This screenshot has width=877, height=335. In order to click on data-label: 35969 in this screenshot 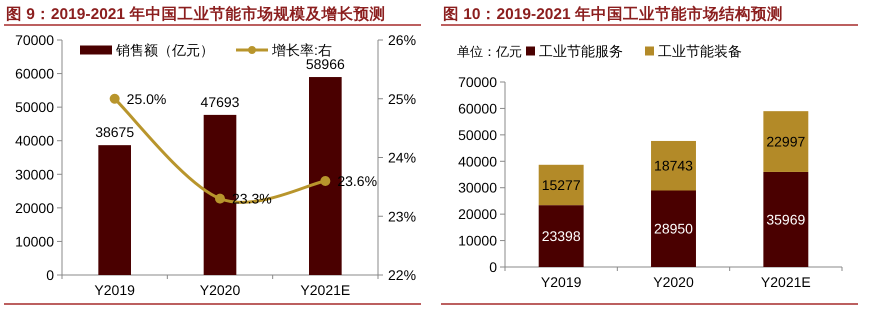, I will do `click(786, 219)`.